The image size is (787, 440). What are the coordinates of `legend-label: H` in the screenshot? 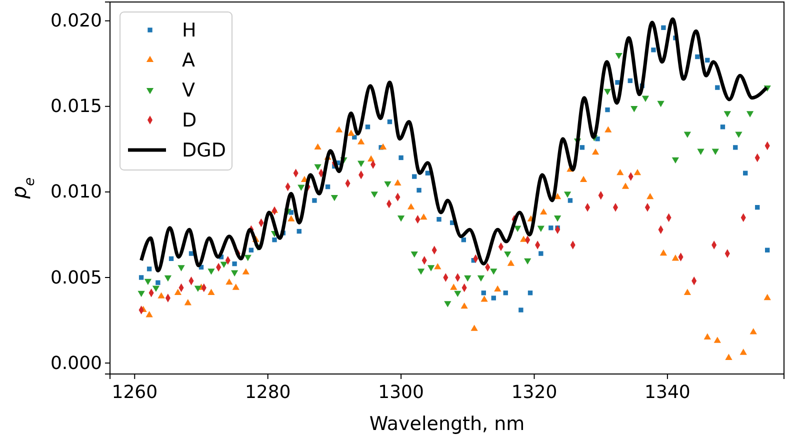 It's located at (189, 31).